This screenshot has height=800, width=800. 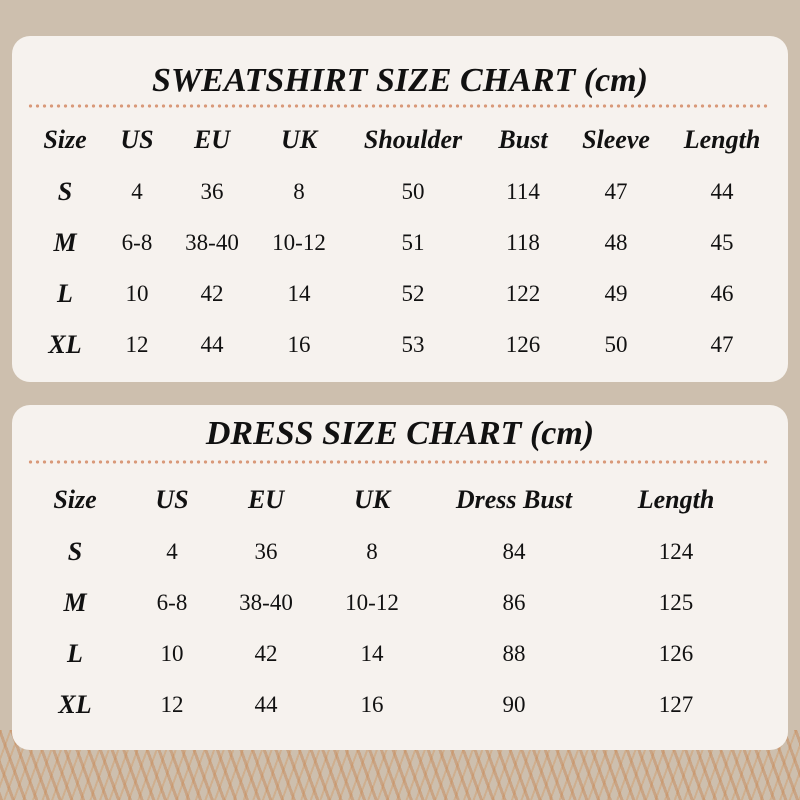 What do you see at coordinates (523, 242) in the screenshot?
I see `table-cell: 118` at bounding box center [523, 242].